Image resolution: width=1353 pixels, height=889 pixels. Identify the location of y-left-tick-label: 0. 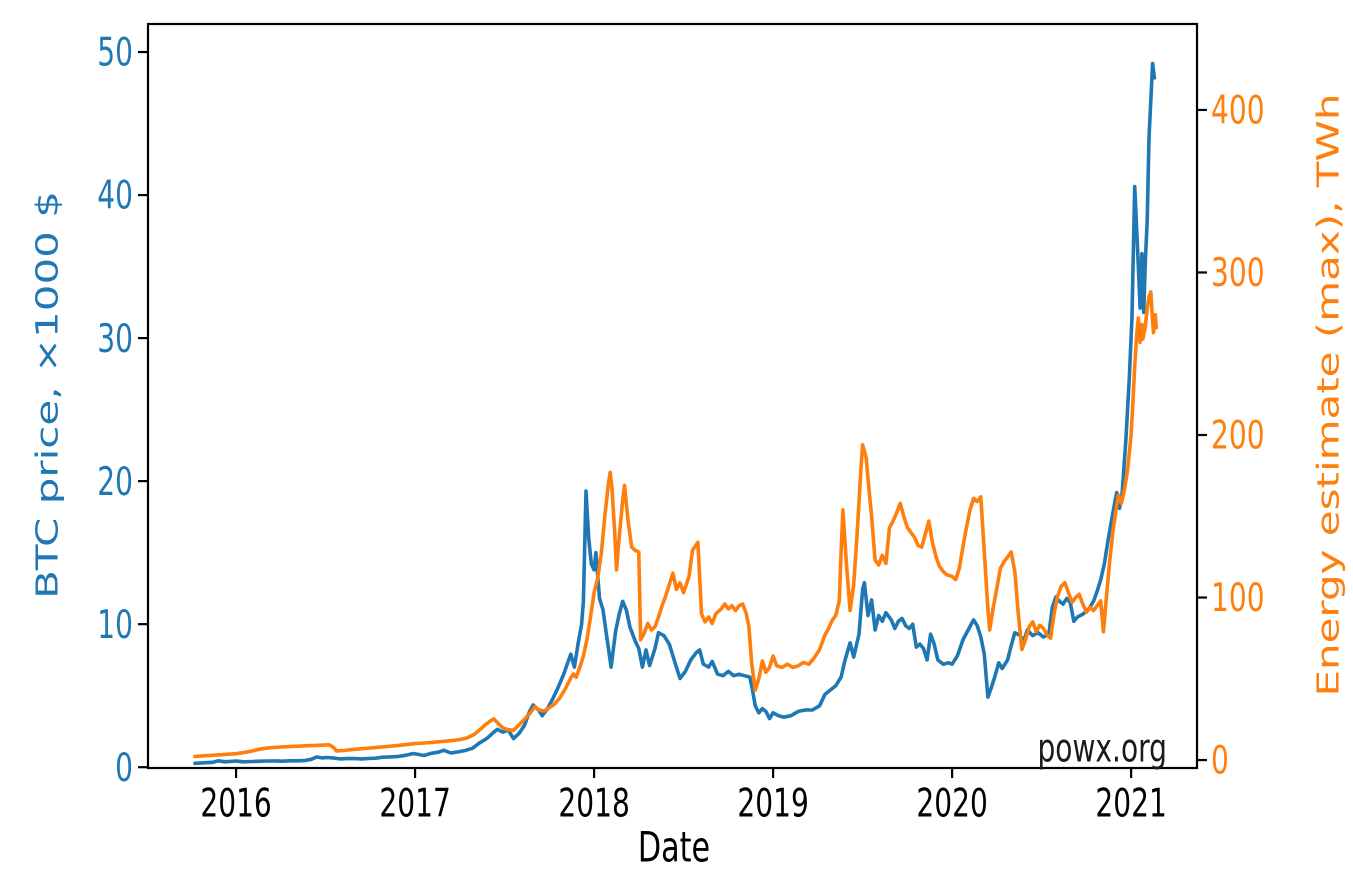
(124, 768).